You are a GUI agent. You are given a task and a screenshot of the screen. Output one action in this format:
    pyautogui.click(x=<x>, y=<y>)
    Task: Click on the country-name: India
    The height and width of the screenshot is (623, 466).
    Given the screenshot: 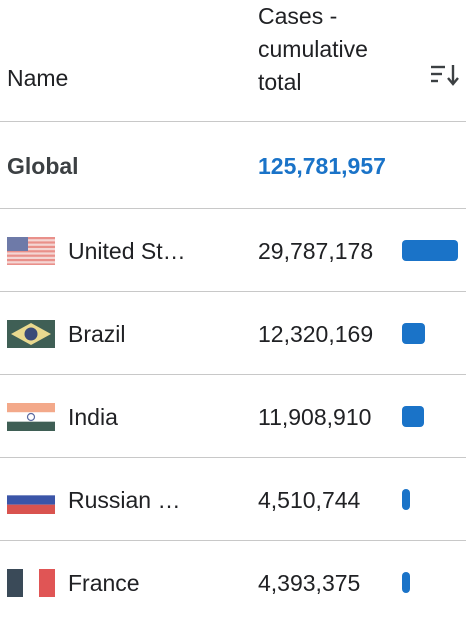 What is the action you would take?
    pyautogui.click(x=93, y=417)
    